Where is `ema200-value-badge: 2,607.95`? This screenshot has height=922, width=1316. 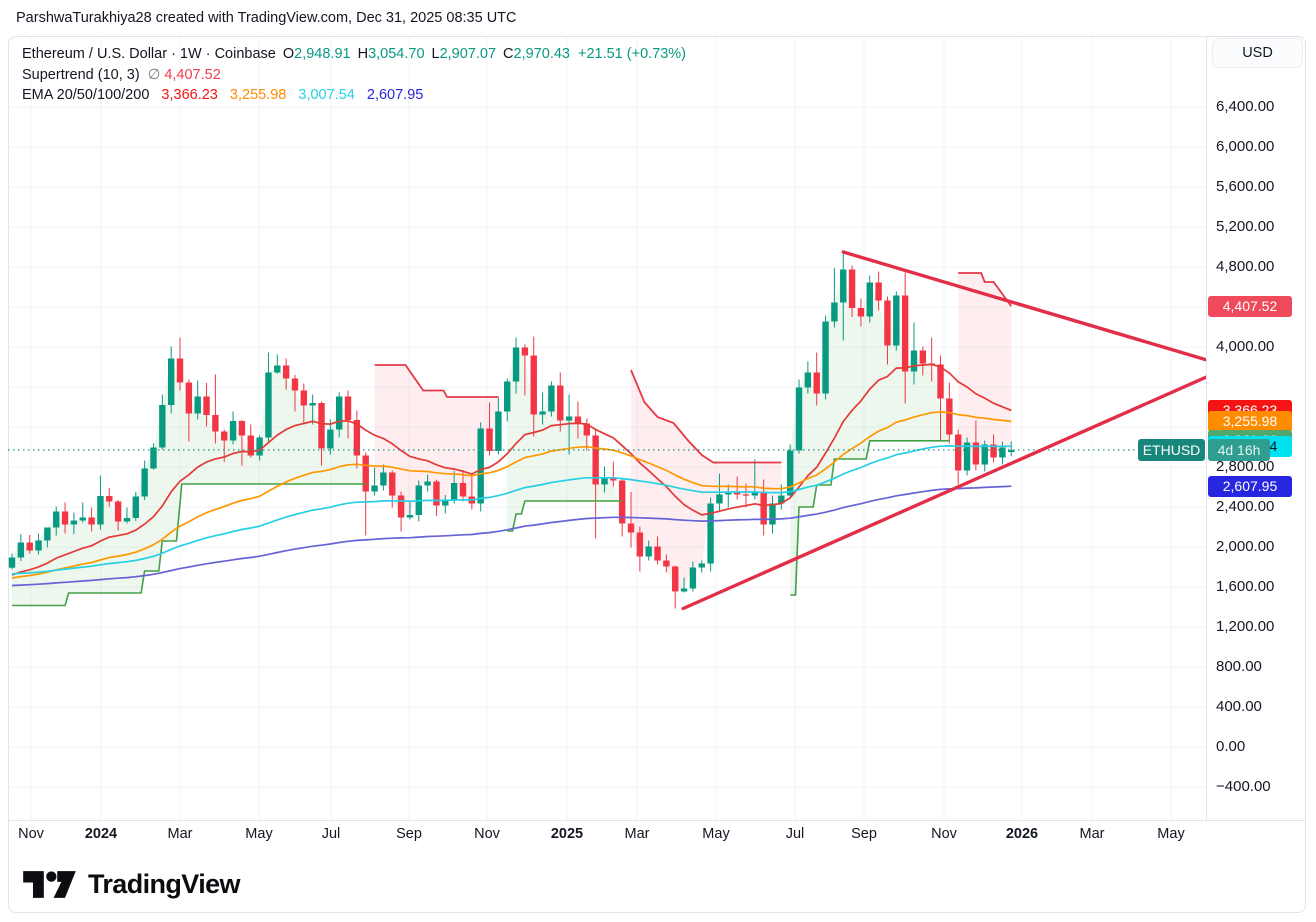
ema200-value-badge: 2,607.95 is located at coordinates (1250, 486).